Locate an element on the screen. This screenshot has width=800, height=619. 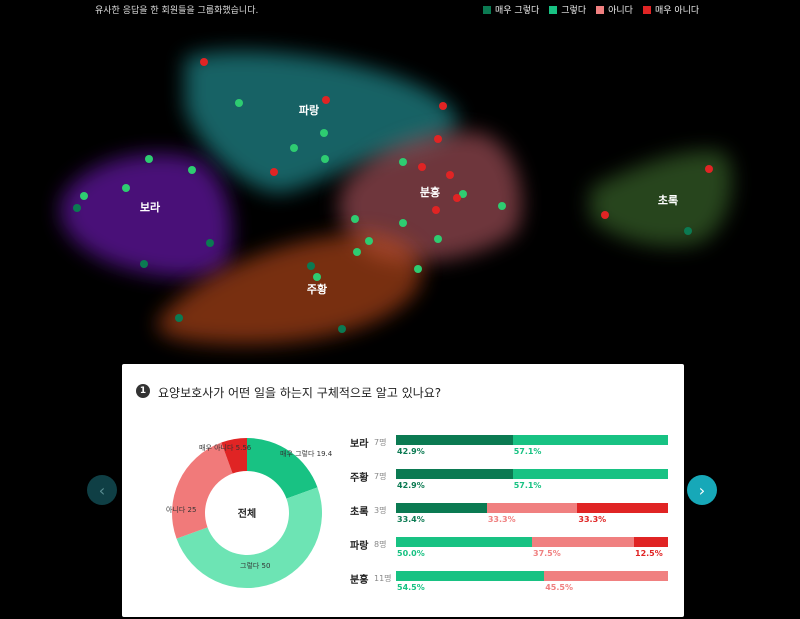
donut-slice-label: 그렇다 50 is located at coordinates (255, 565).